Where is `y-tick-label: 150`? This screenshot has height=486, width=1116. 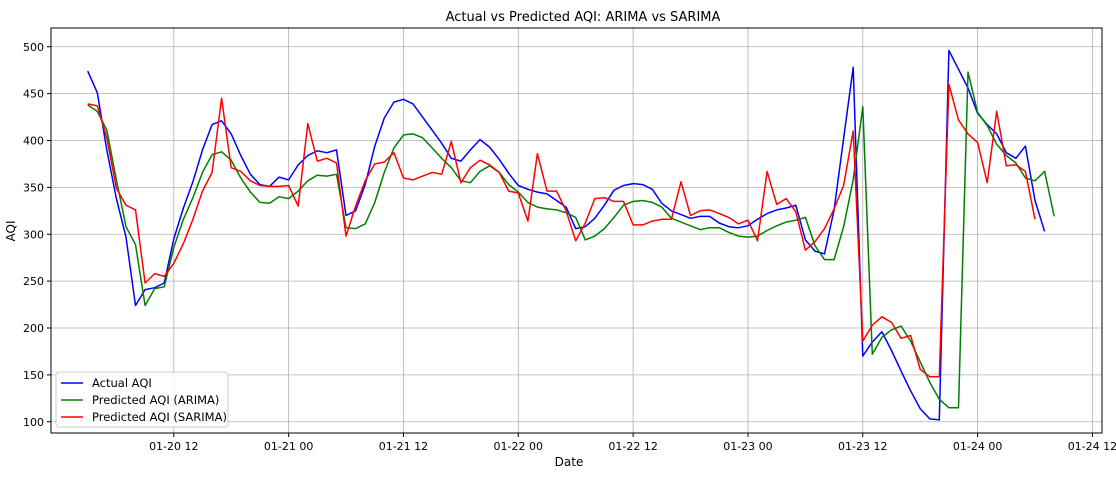
y-tick-label: 150 is located at coordinates (33, 375).